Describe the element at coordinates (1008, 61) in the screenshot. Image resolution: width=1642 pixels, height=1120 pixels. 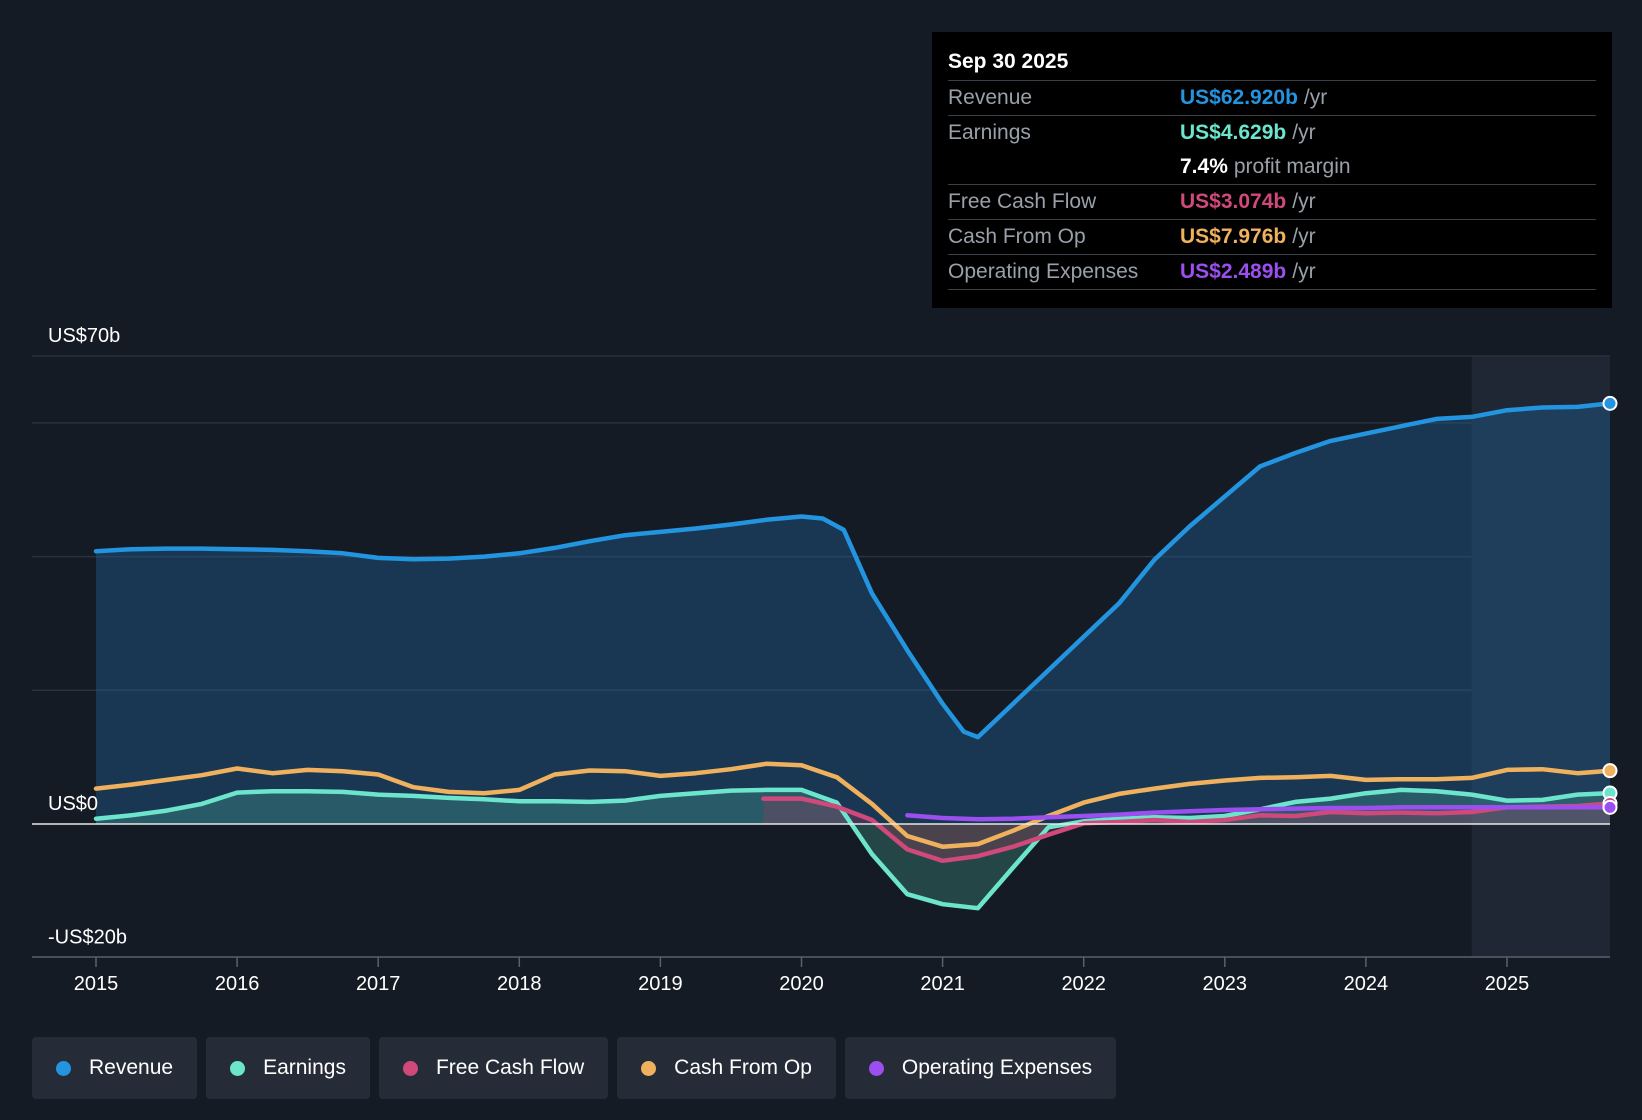
I see `tooltip-date: Sep 30 2025` at that location.